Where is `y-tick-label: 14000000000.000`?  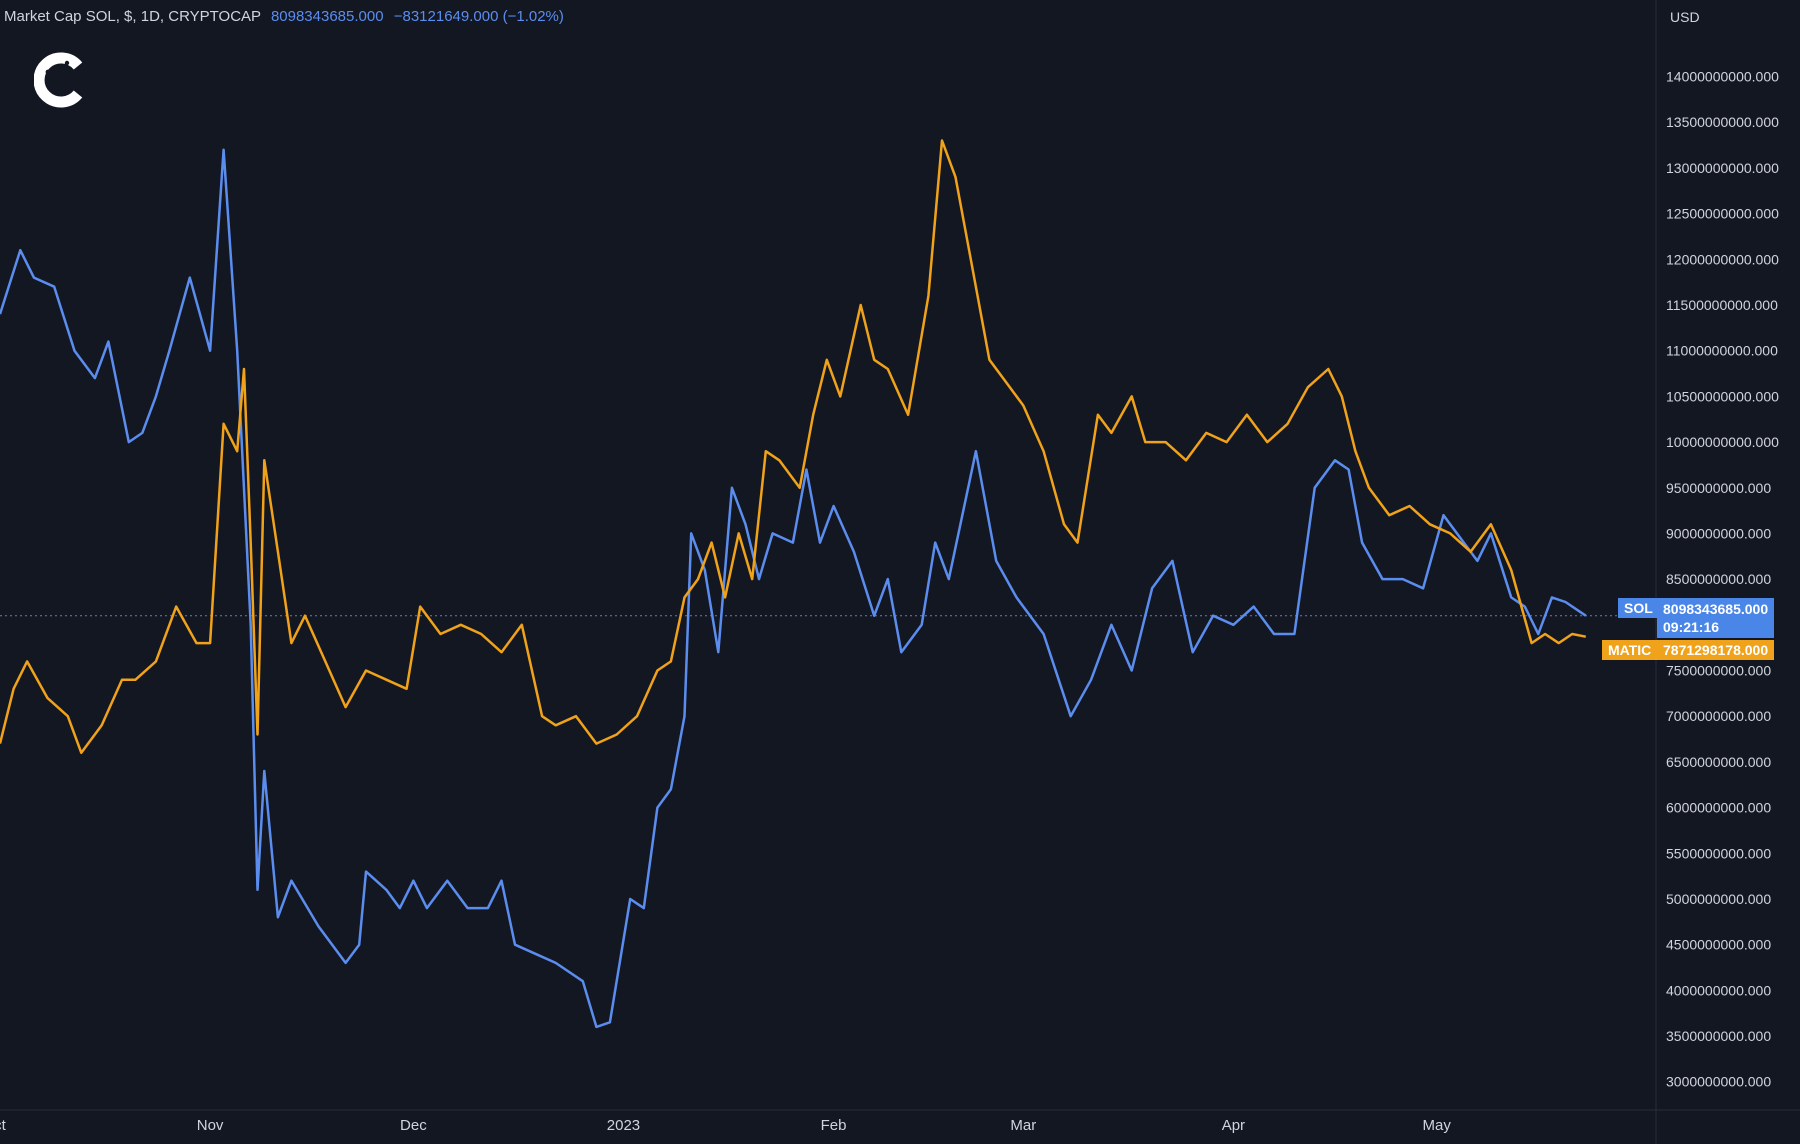
y-tick-label: 14000000000.000 is located at coordinates (1722, 77).